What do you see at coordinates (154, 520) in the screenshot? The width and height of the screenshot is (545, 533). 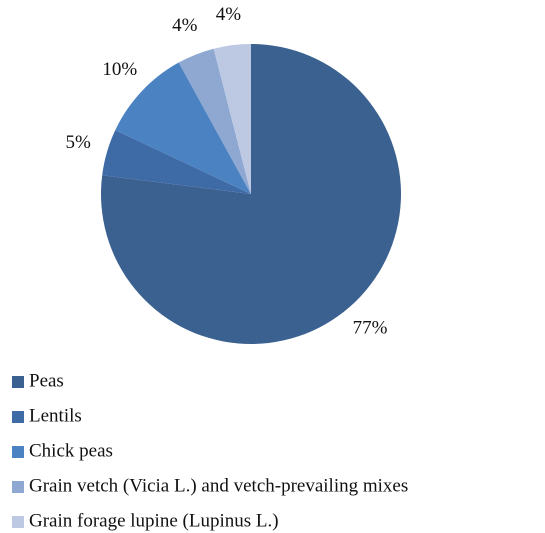 I see `legend-label: Grain forage lupine (Lupinus L.)` at bounding box center [154, 520].